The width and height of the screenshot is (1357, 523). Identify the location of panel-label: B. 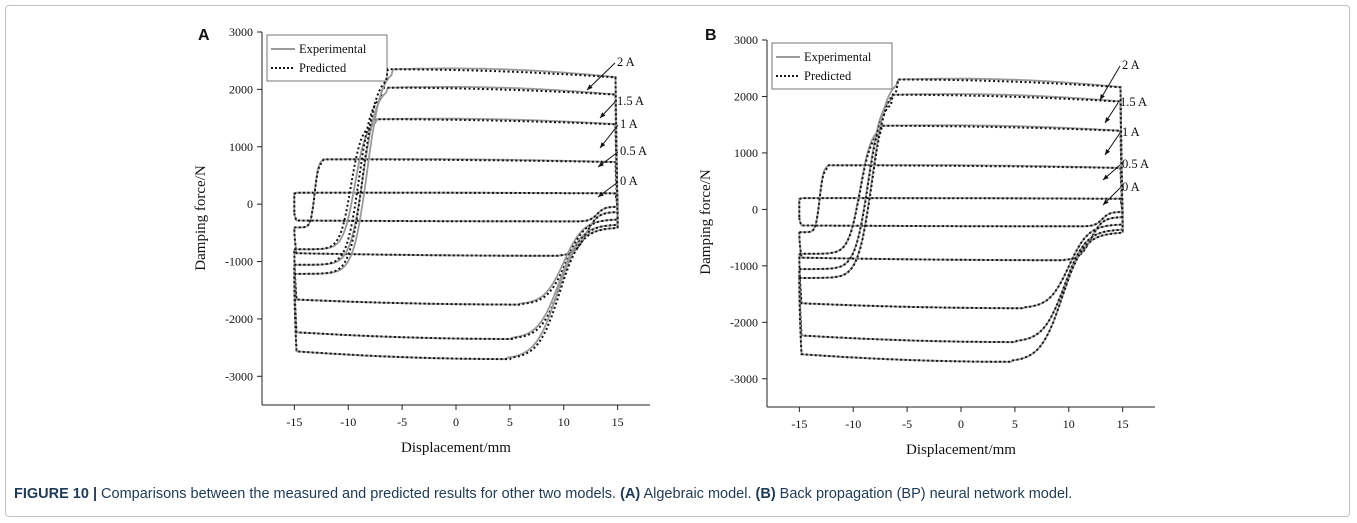
(711, 35).